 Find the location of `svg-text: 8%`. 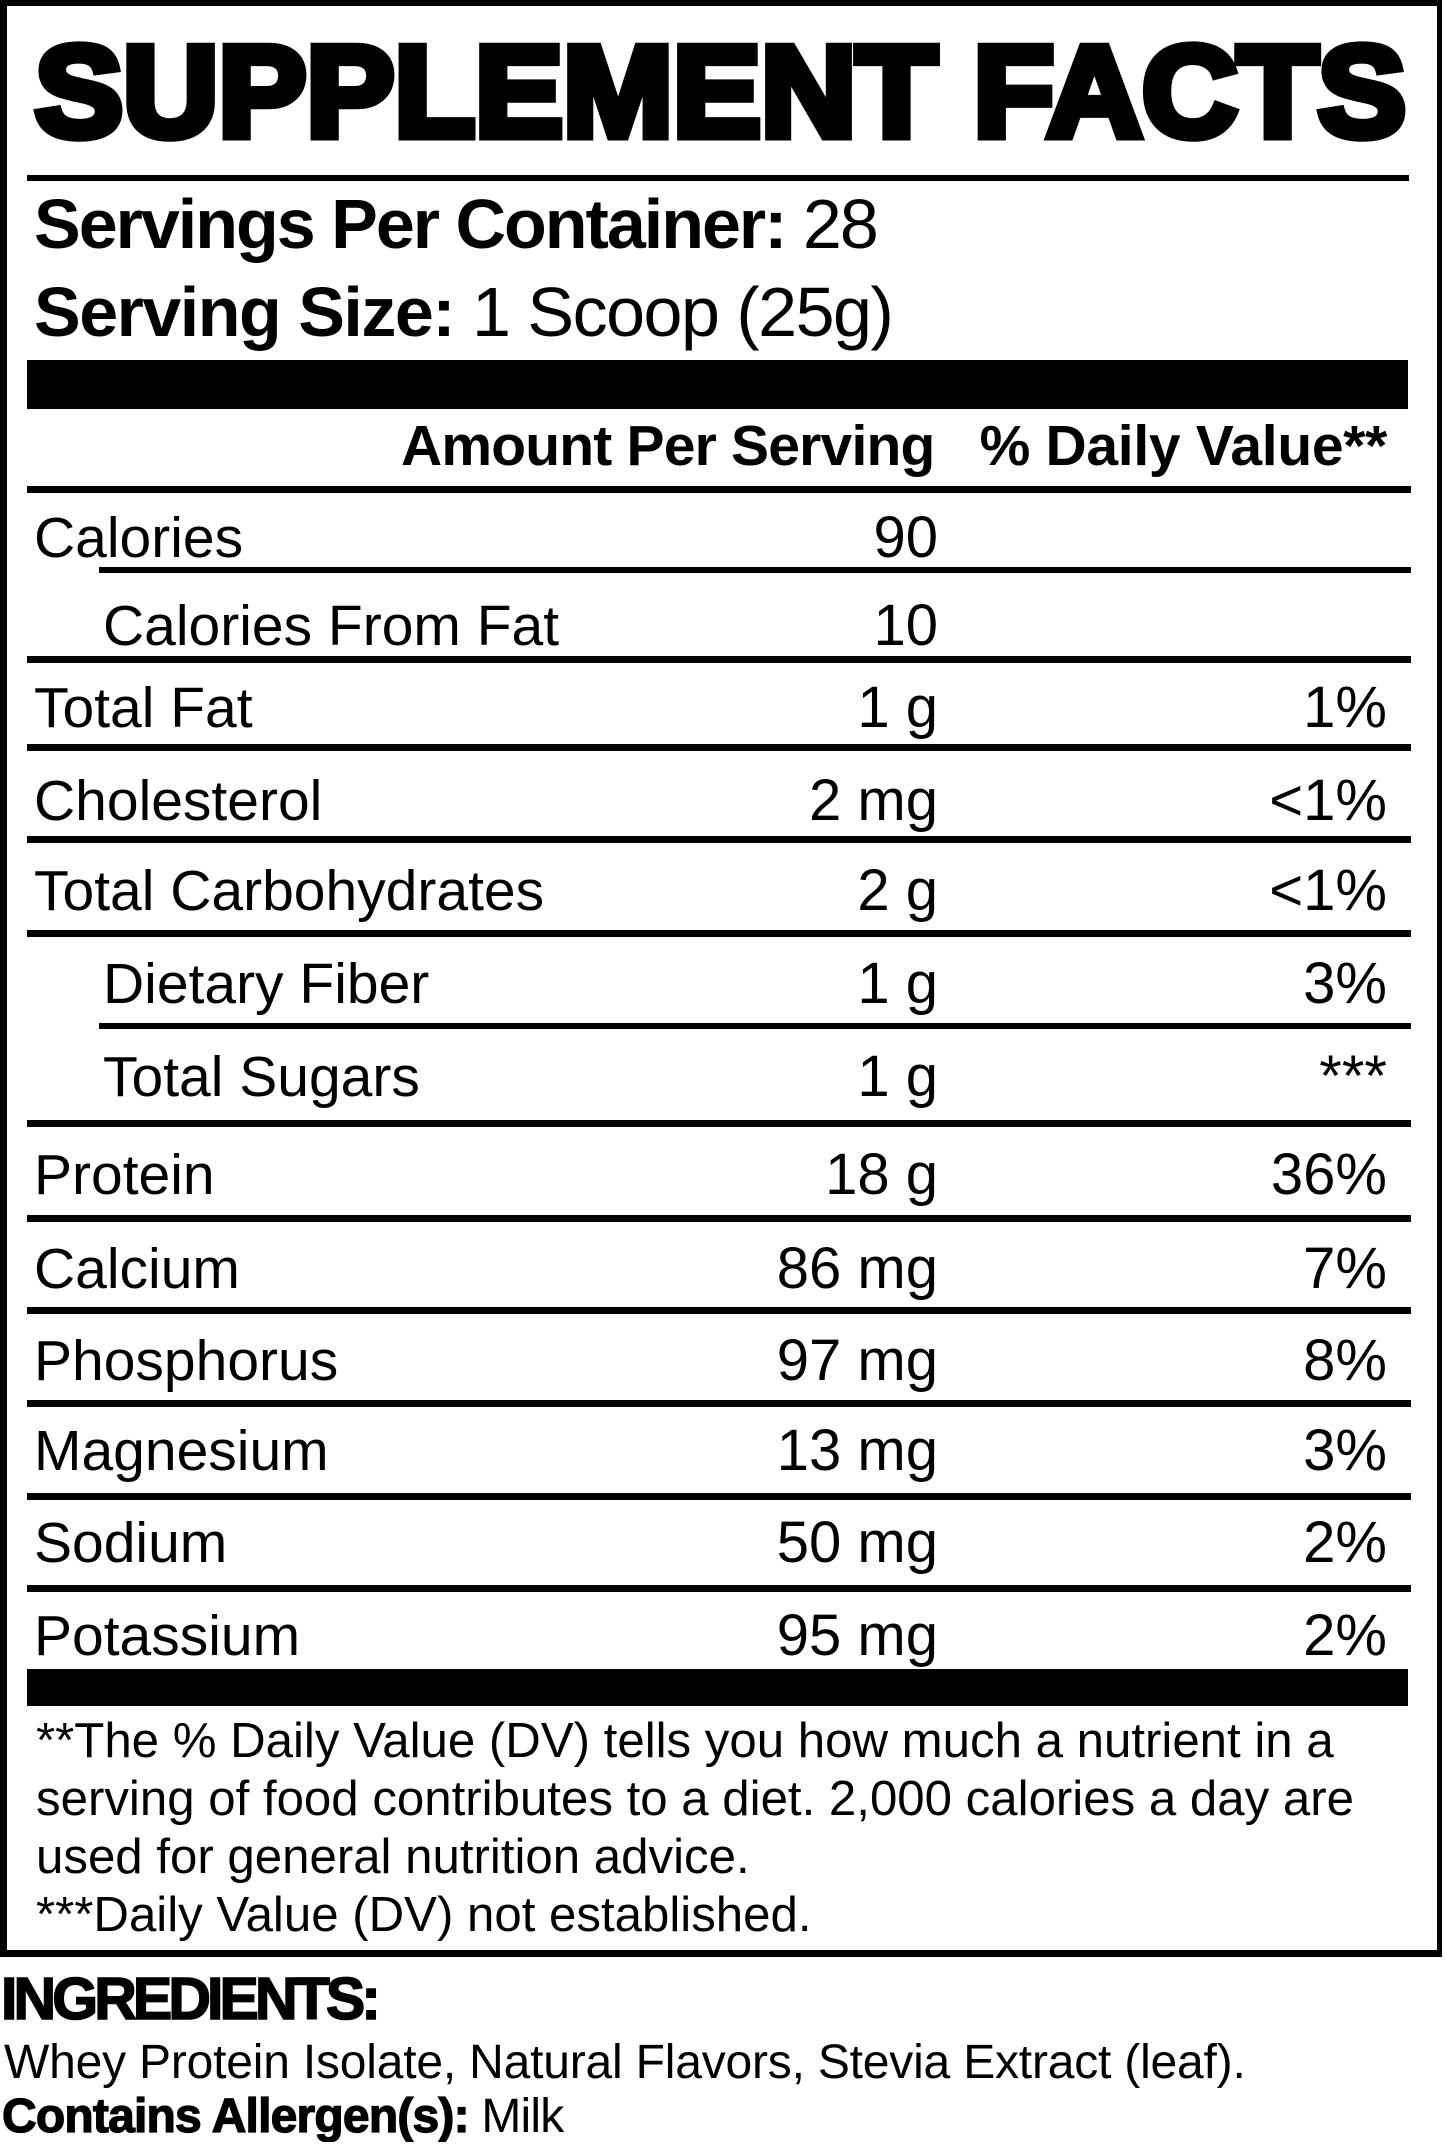

svg-text: 8% is located at coordinates (1345, 1360).